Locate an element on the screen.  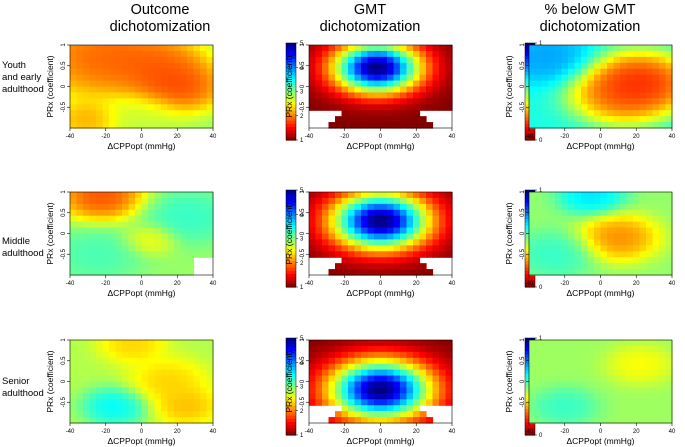
colorbar-tick-label: 1 is located at coordinates (541, 44).